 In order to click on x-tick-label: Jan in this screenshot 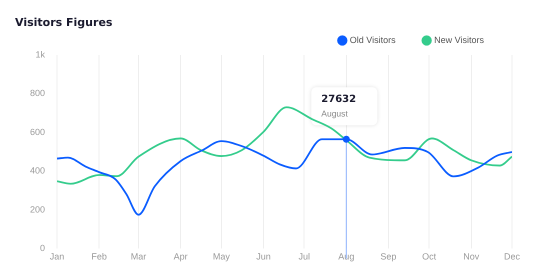, I will do `click(57, 256)`.